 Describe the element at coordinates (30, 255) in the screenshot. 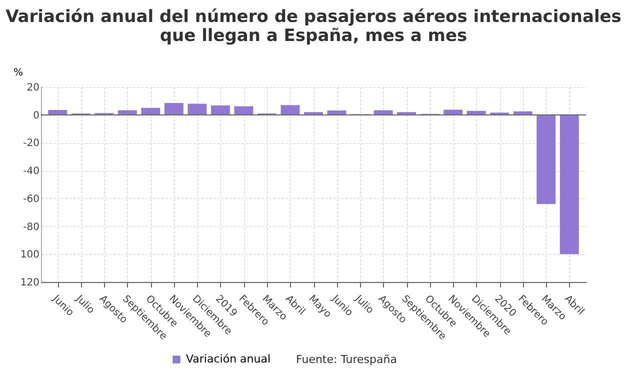

I see `y-tick-label: 100` at that location.